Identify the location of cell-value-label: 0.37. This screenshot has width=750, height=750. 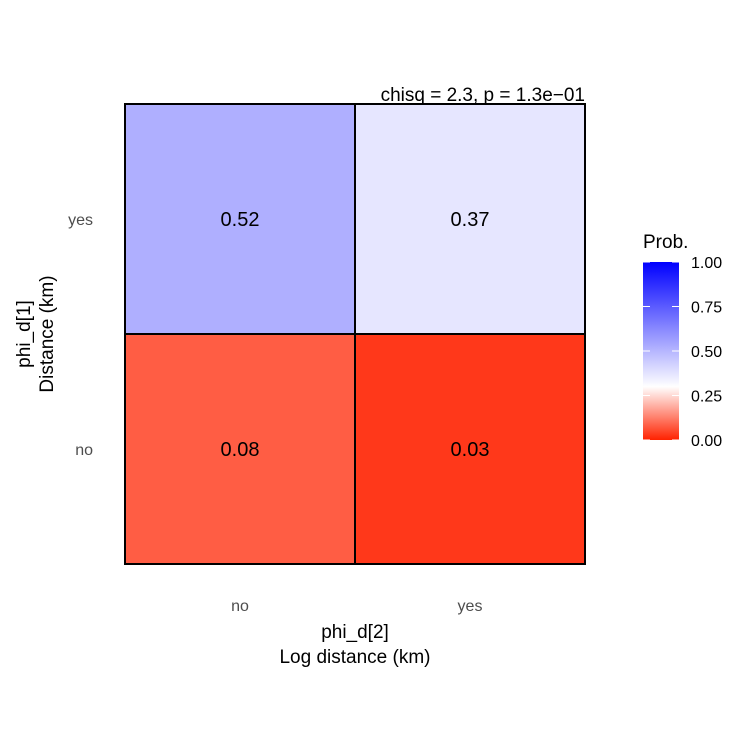
(470, 220).